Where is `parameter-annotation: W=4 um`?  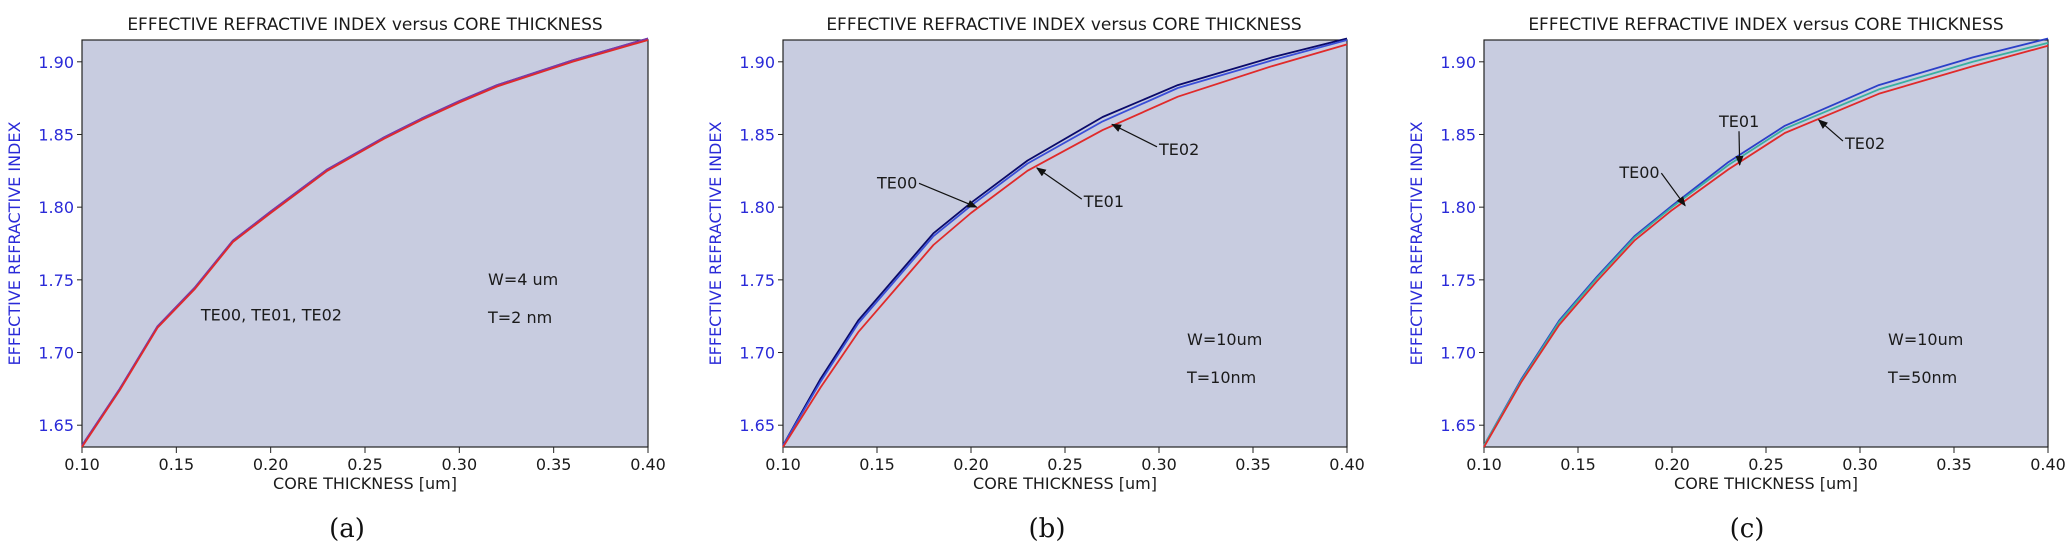 parameter-annotation: W=4 um is located at coordinates (523, 279).